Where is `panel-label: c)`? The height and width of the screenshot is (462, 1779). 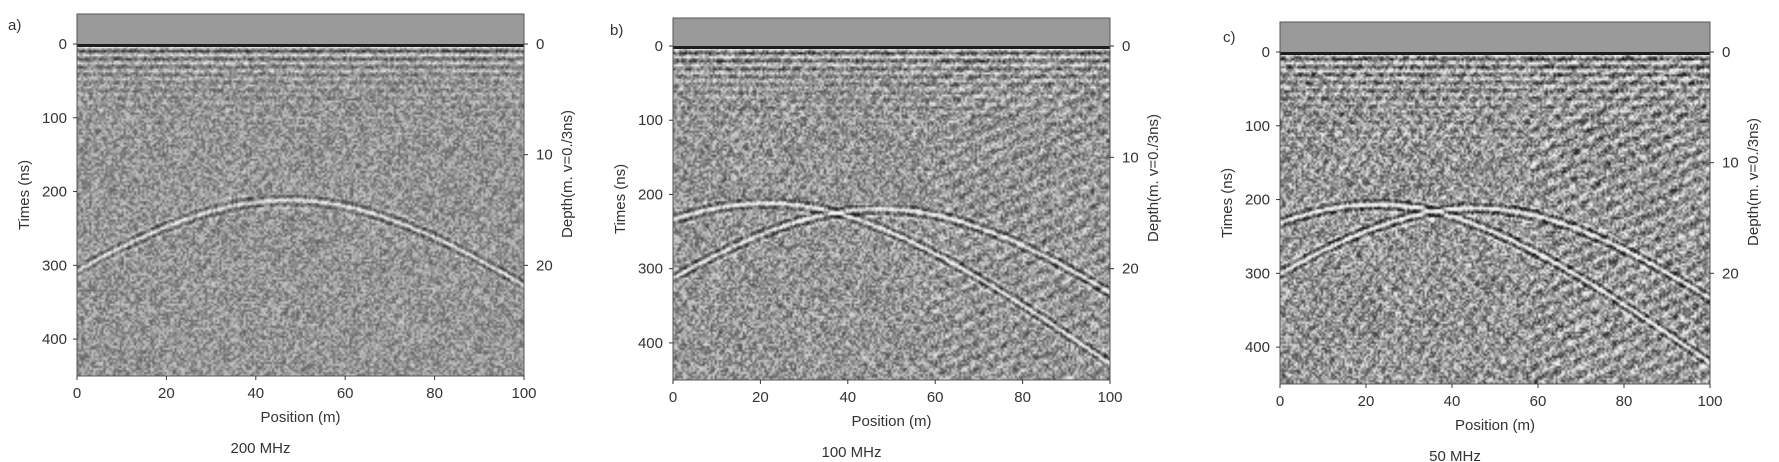
panel-label: c) is located at coordinates (1229, 37).